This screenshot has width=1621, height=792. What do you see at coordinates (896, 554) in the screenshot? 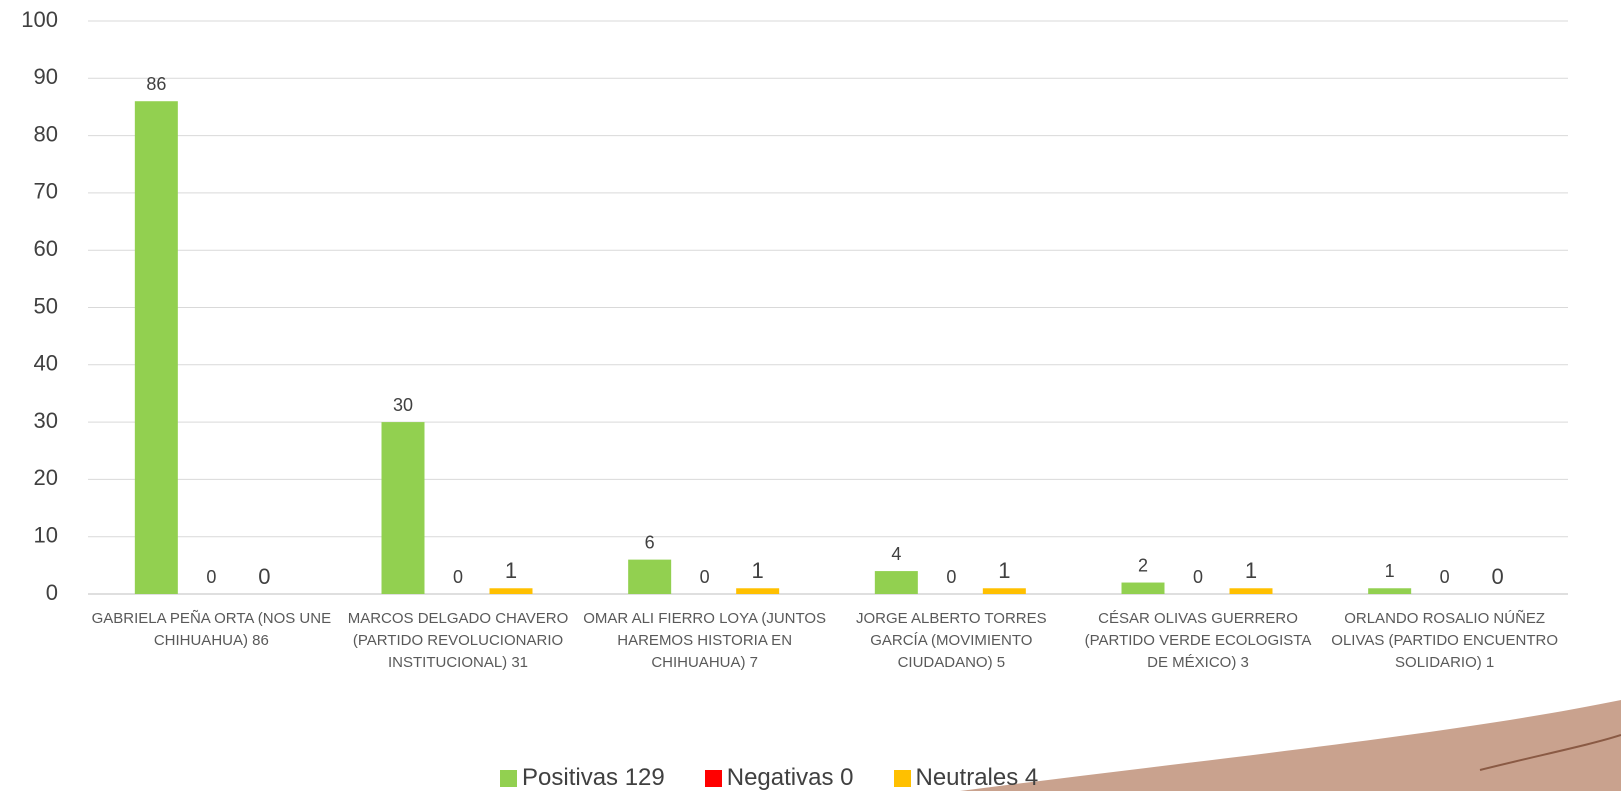
I see `data-label: 4` at bounding box center [896, 554].